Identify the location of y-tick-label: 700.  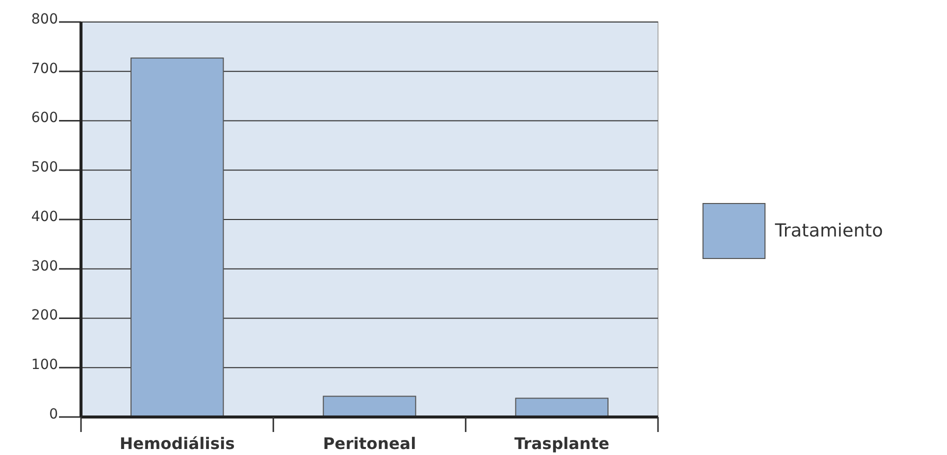
(44, 68).